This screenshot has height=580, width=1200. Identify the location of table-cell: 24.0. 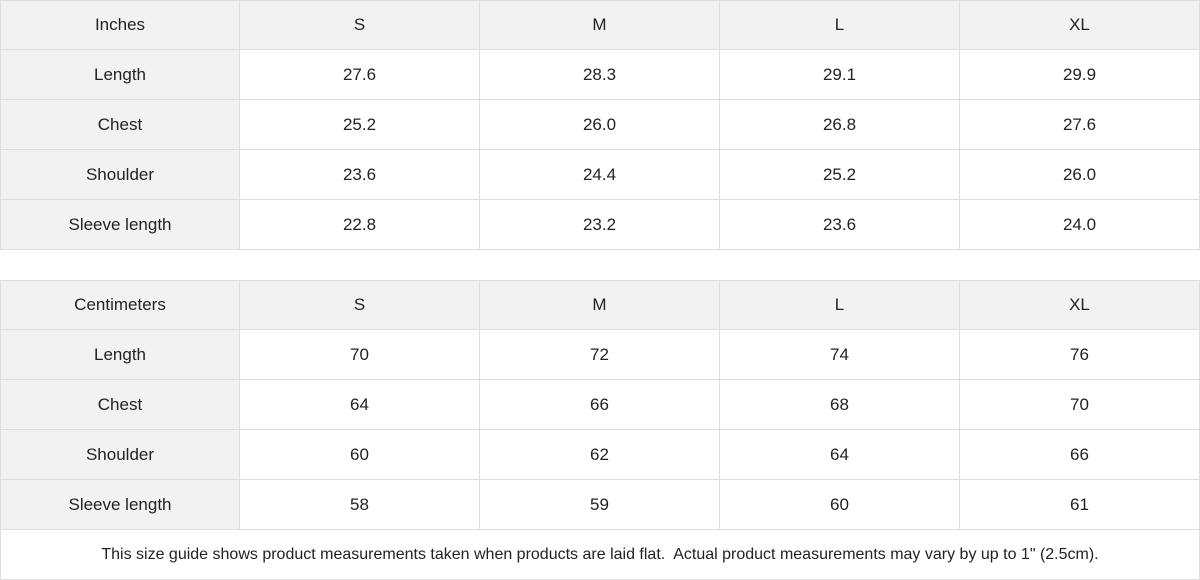
(1080, 225).